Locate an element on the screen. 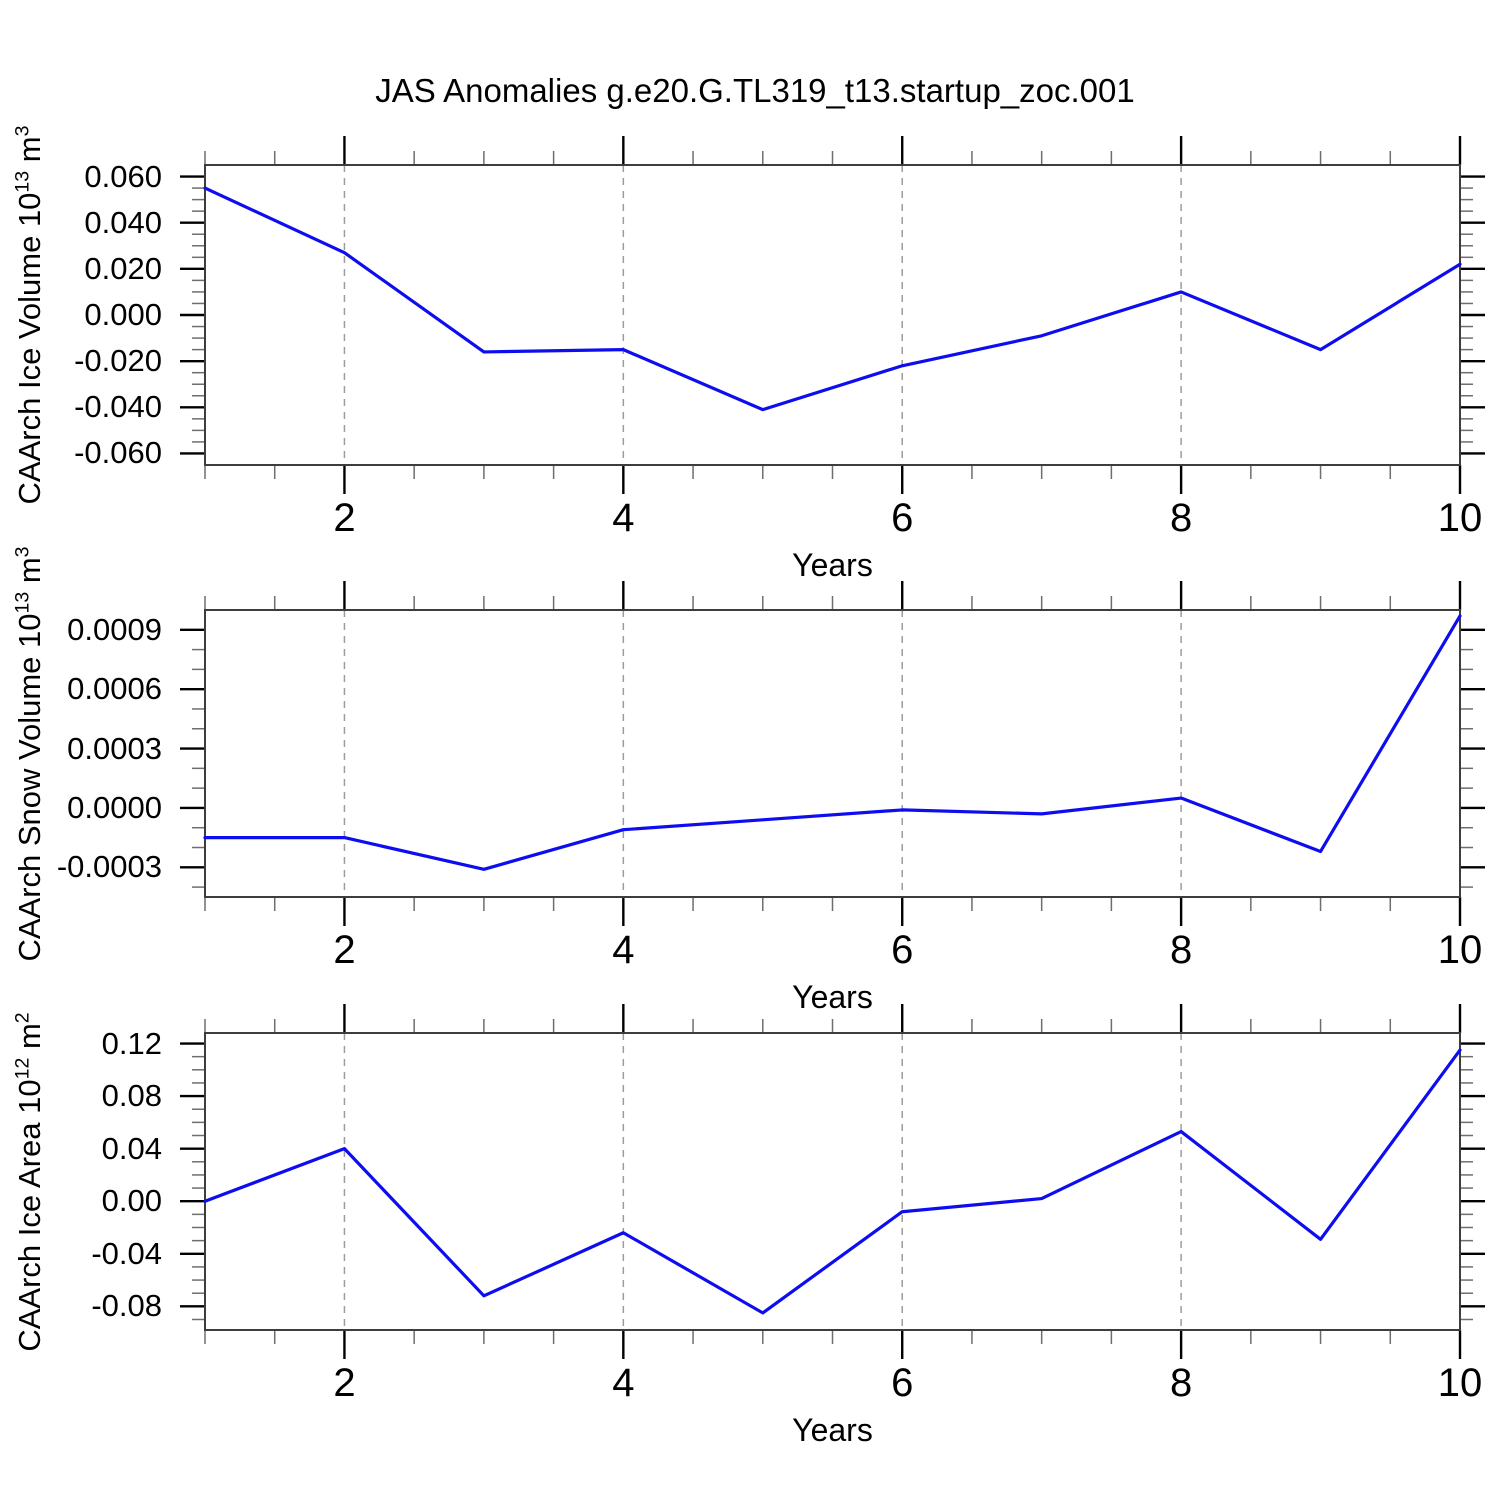 This screenshot has width=1500, height=1500. y-tick-label: 0.12 is located at coordinates (131, 1043).